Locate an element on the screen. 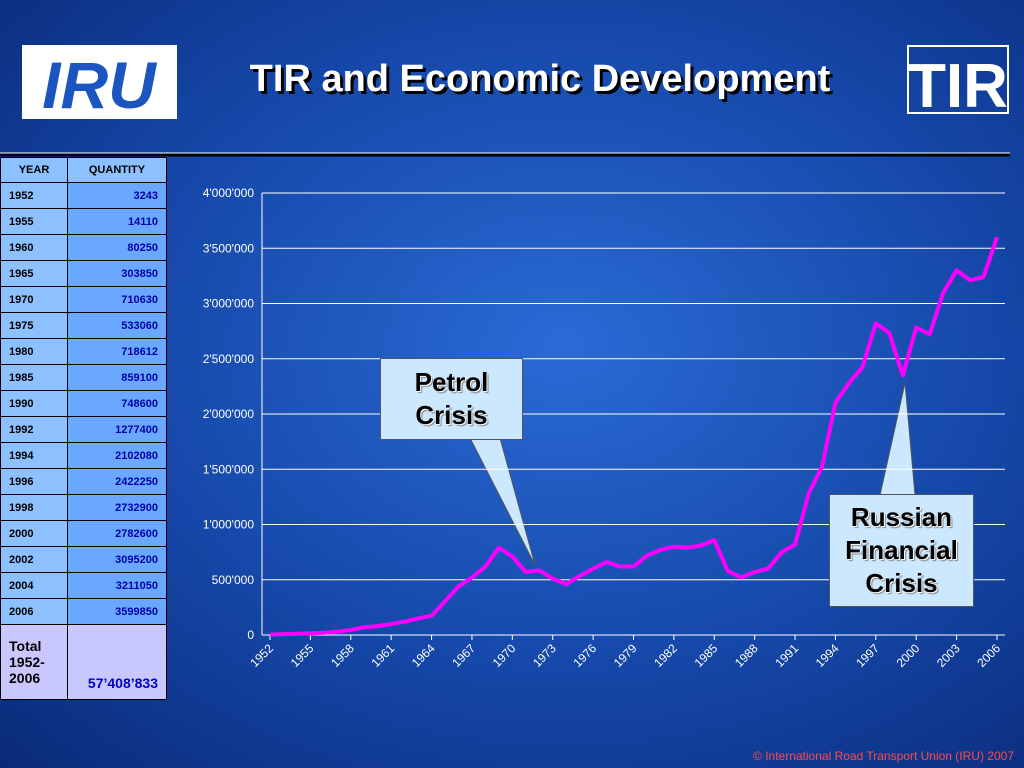  table-cell: 1960 is located at coordinates (34, 247).